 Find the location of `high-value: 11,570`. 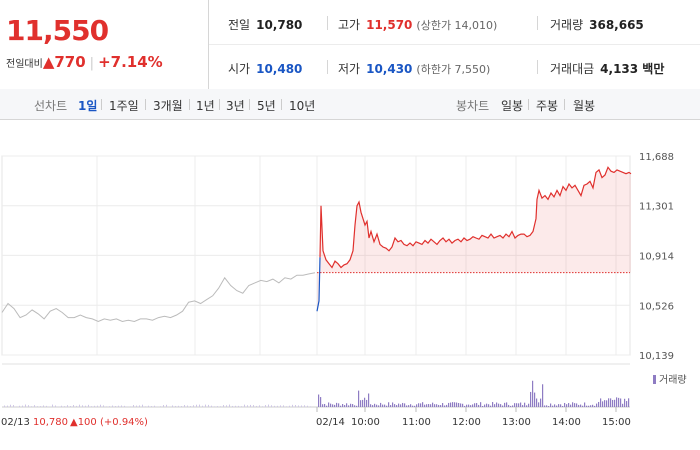

high-value: 11,570 is located at coordinates (389, 25).